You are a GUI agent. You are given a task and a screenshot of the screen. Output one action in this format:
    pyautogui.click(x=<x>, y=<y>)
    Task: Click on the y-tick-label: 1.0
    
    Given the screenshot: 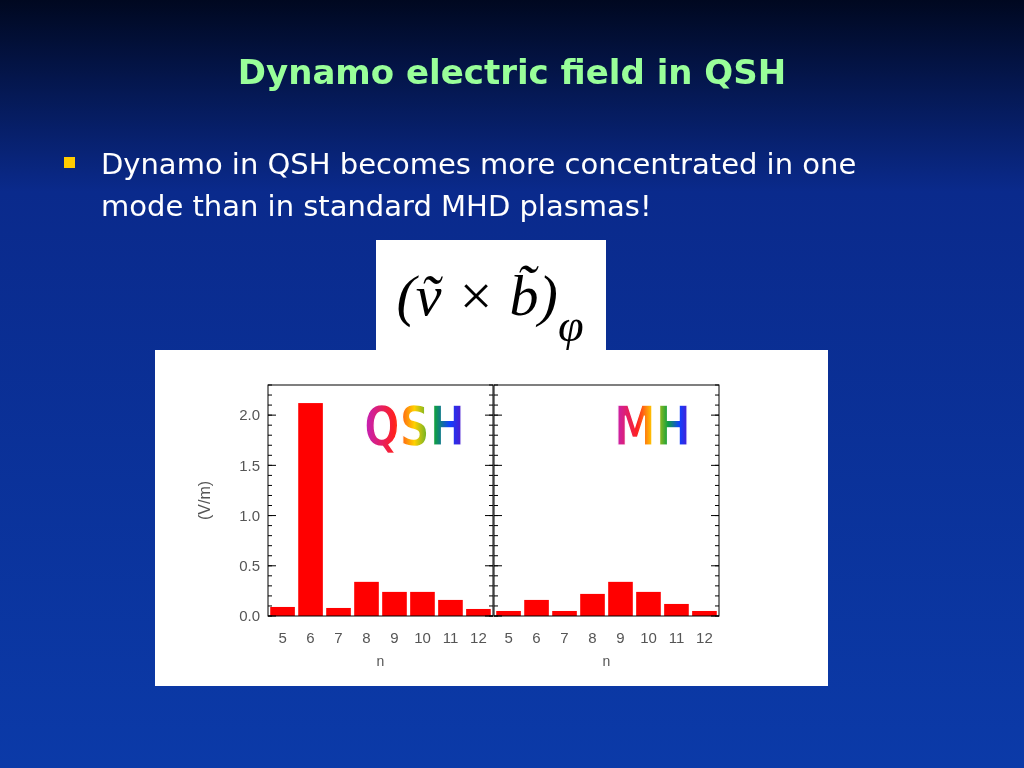 What is the action you would take?
    pyautogui.click(x=249, y=515)
    